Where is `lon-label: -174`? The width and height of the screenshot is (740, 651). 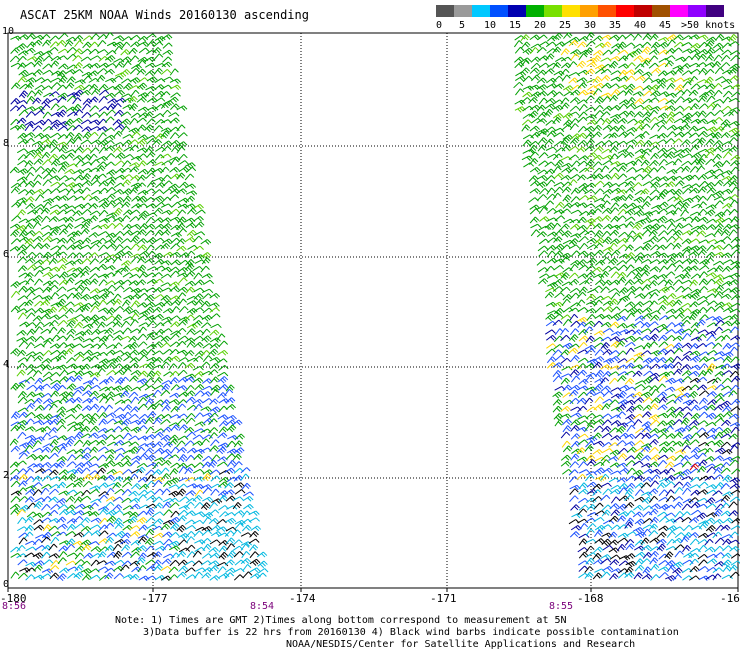
lon-label: -174 is located at coordinates (302, 598).